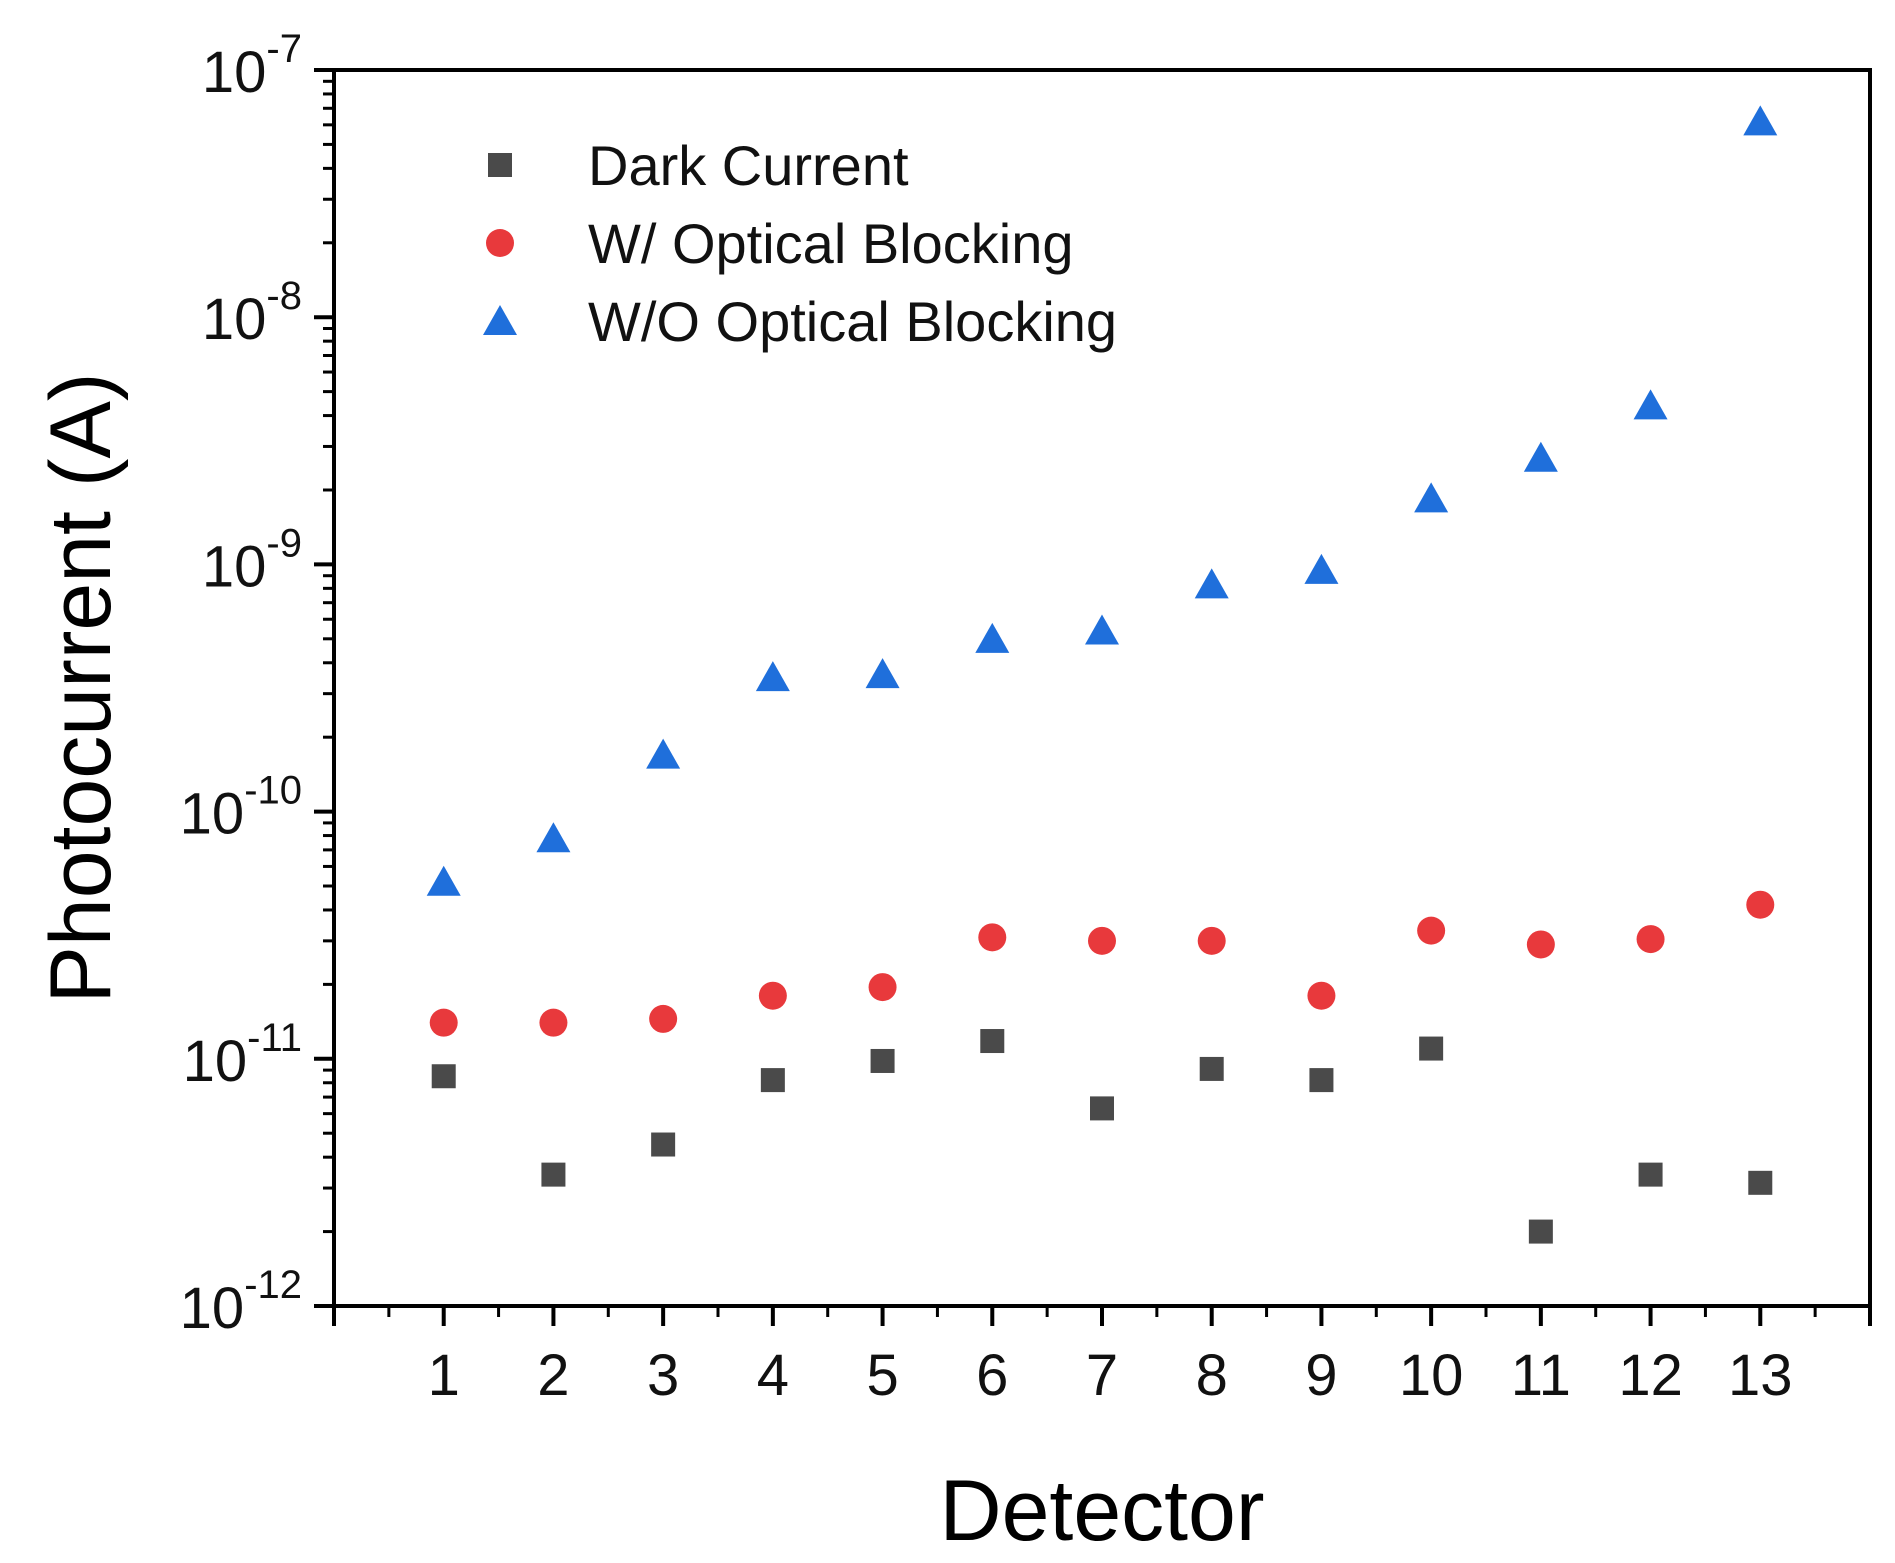 The height and width of the screenshot is (1563, 1895). I want to click on y-tick-label: 10⁻¹², so click(241, 1302).